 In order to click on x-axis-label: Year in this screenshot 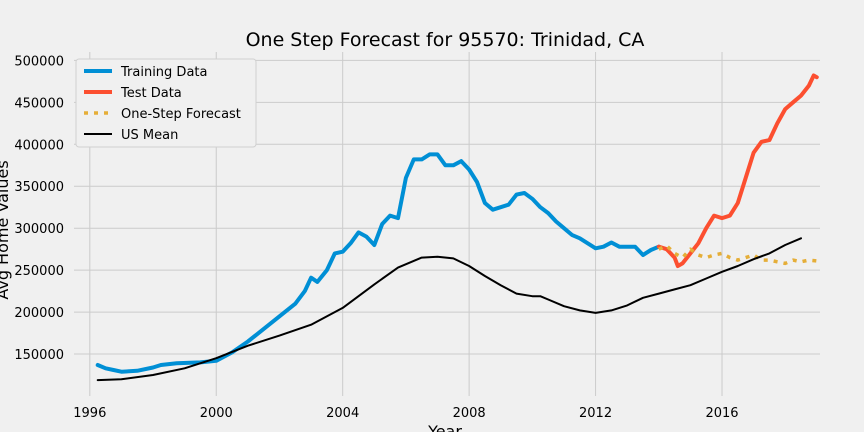, I will do `click(444, 427)`.